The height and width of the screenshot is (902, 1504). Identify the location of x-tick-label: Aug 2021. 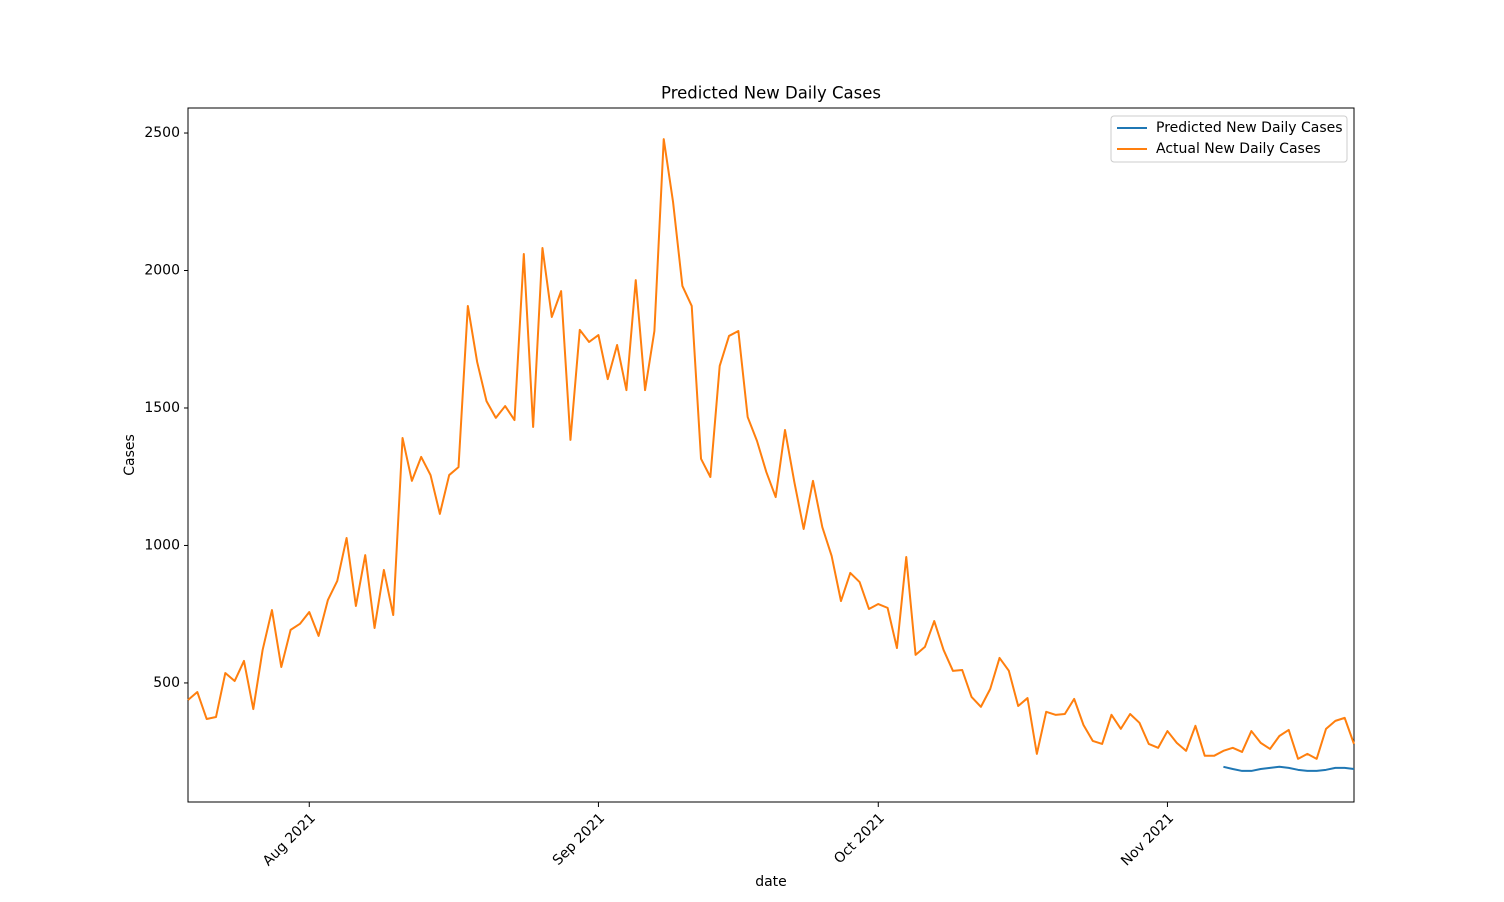
(289, 839).